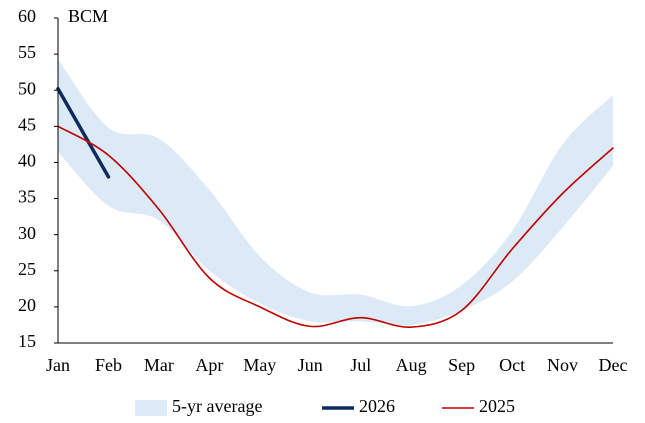 The image size is (645, 423). Describe the element at coordinates (27, 161) in the screenshot. I see `y-tick-label: 40` at that location.